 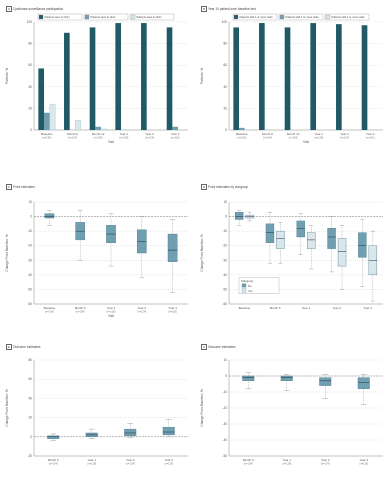 I want to click on d-legend-swatch, so click(x=244, y=285).